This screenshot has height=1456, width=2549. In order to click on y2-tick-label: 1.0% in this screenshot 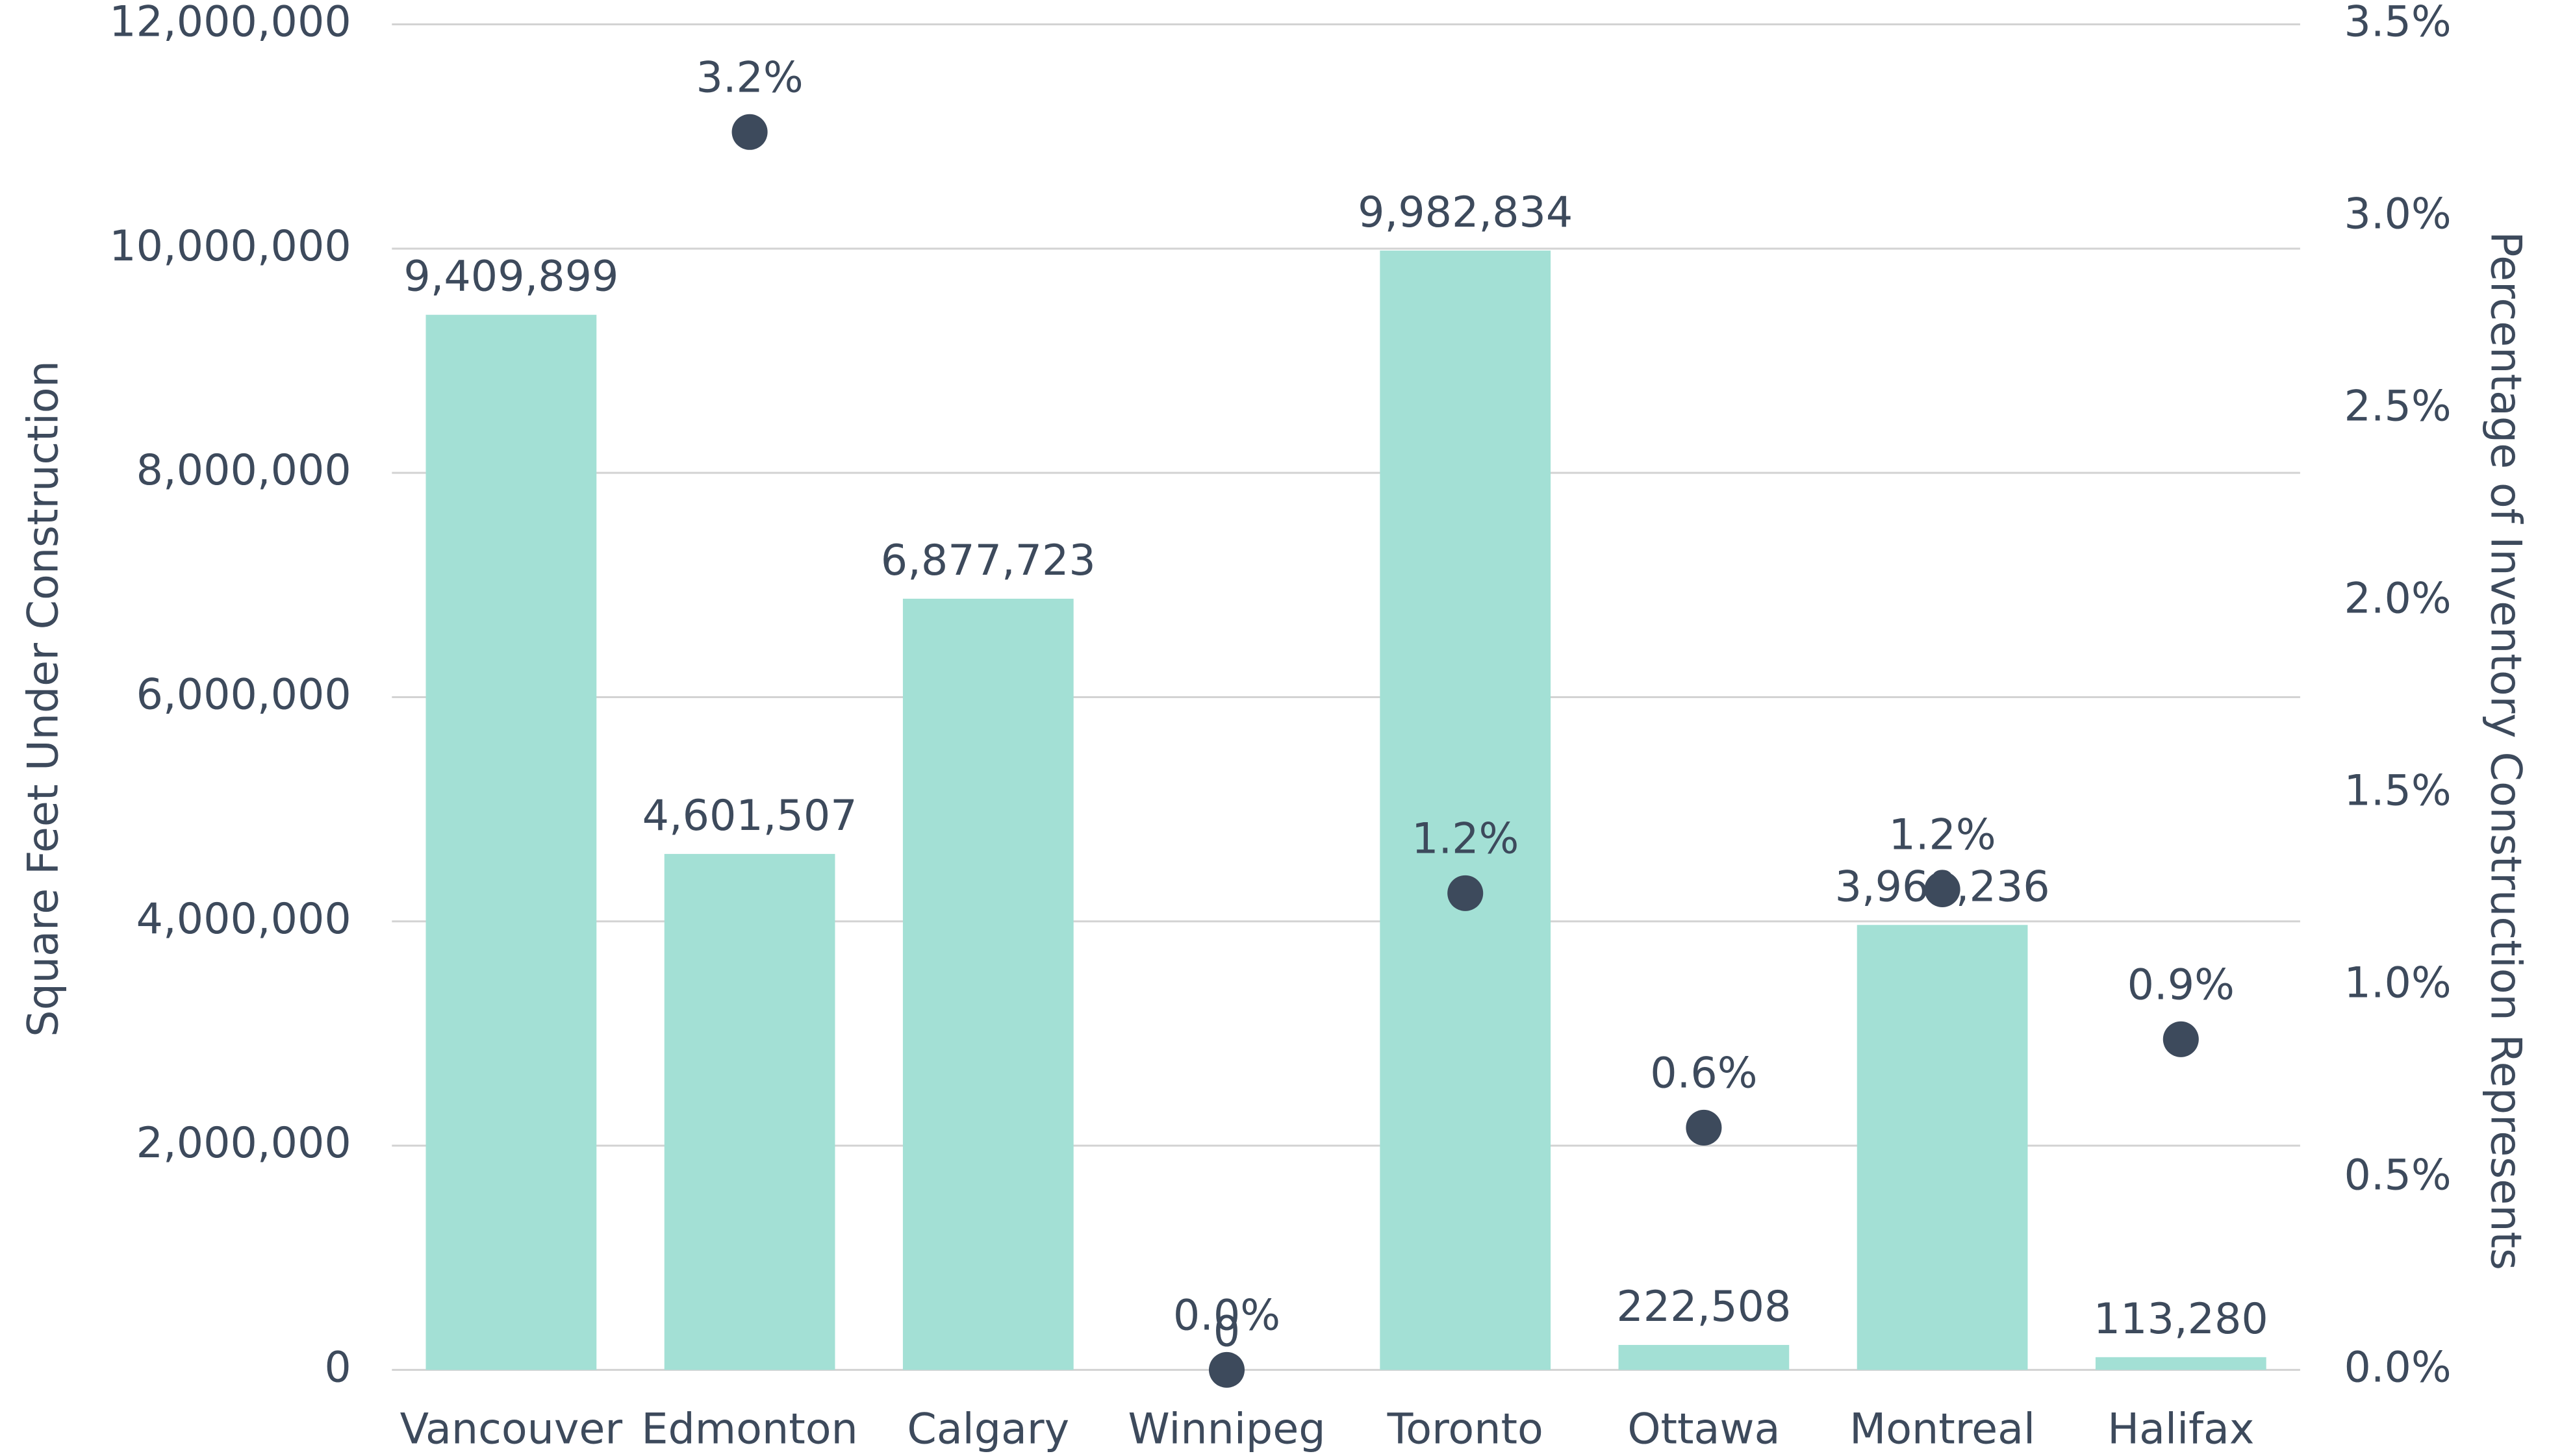, I will do `click(2397, 983)`.